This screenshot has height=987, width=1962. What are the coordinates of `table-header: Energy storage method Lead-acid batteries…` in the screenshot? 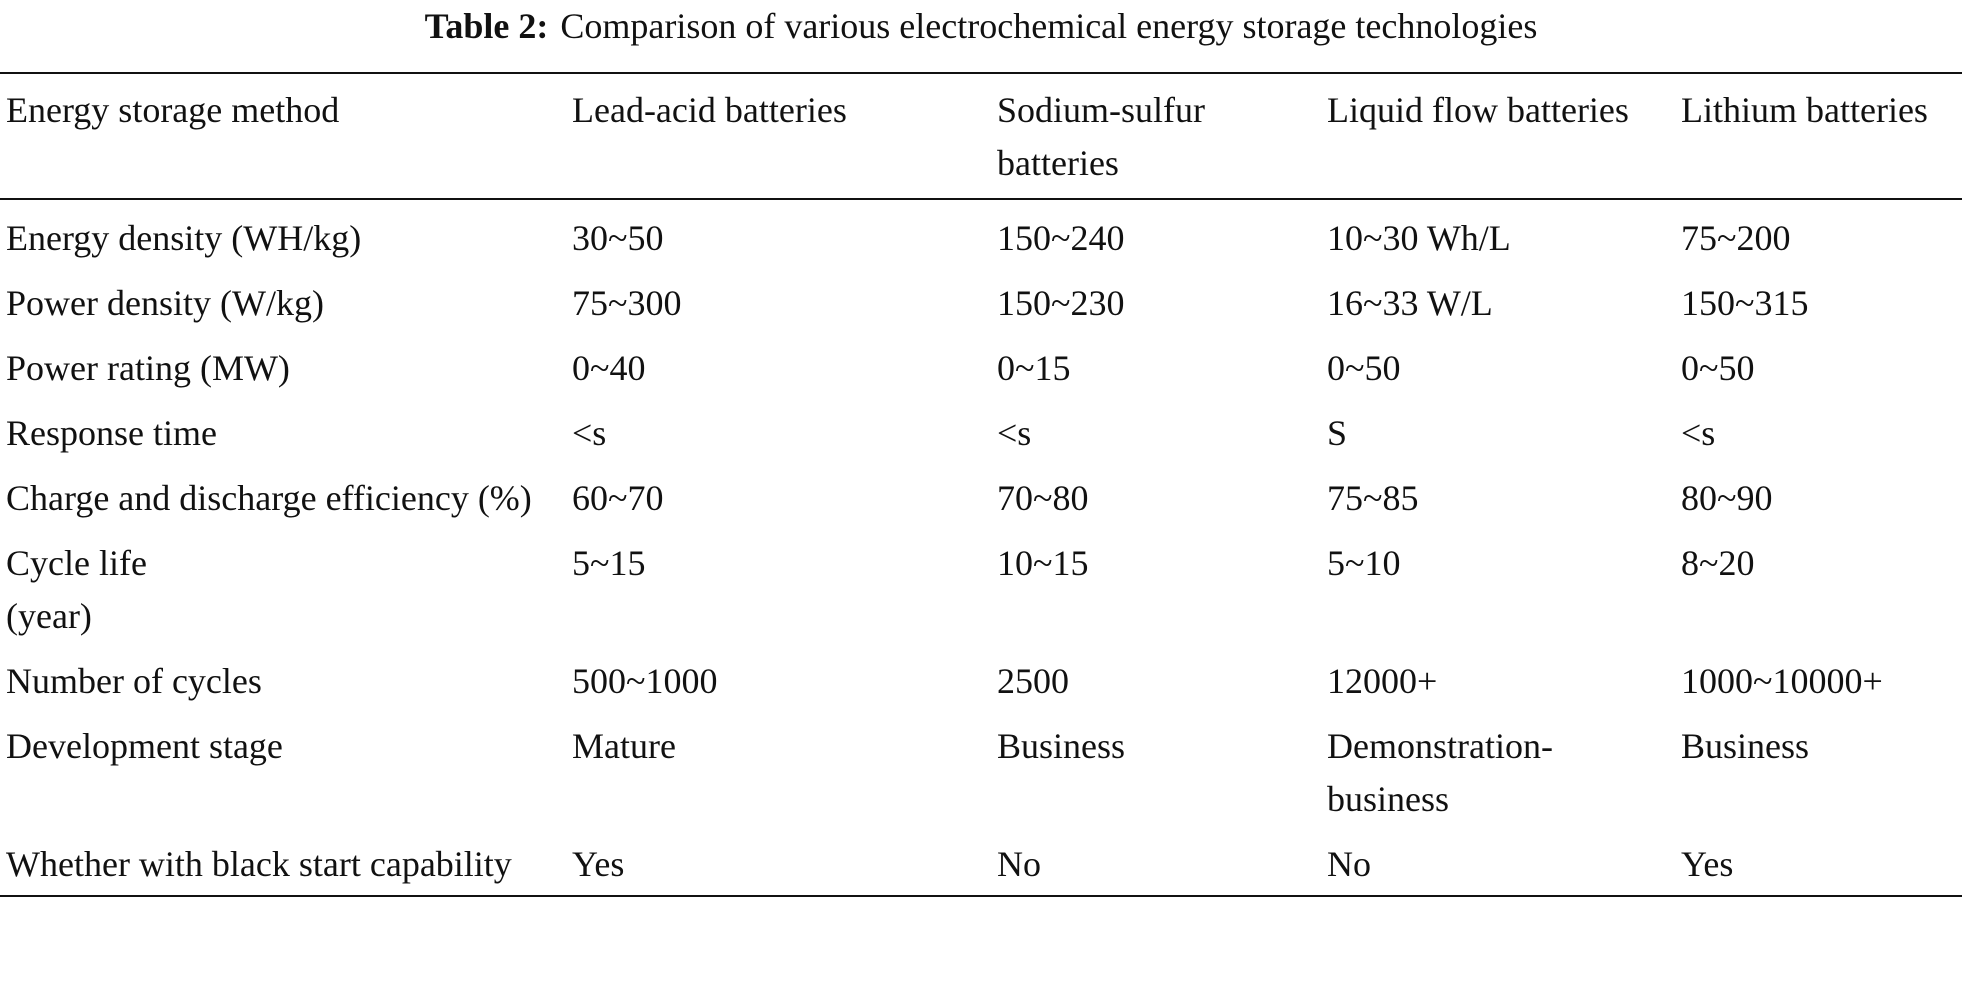 It's located at (981, 136).